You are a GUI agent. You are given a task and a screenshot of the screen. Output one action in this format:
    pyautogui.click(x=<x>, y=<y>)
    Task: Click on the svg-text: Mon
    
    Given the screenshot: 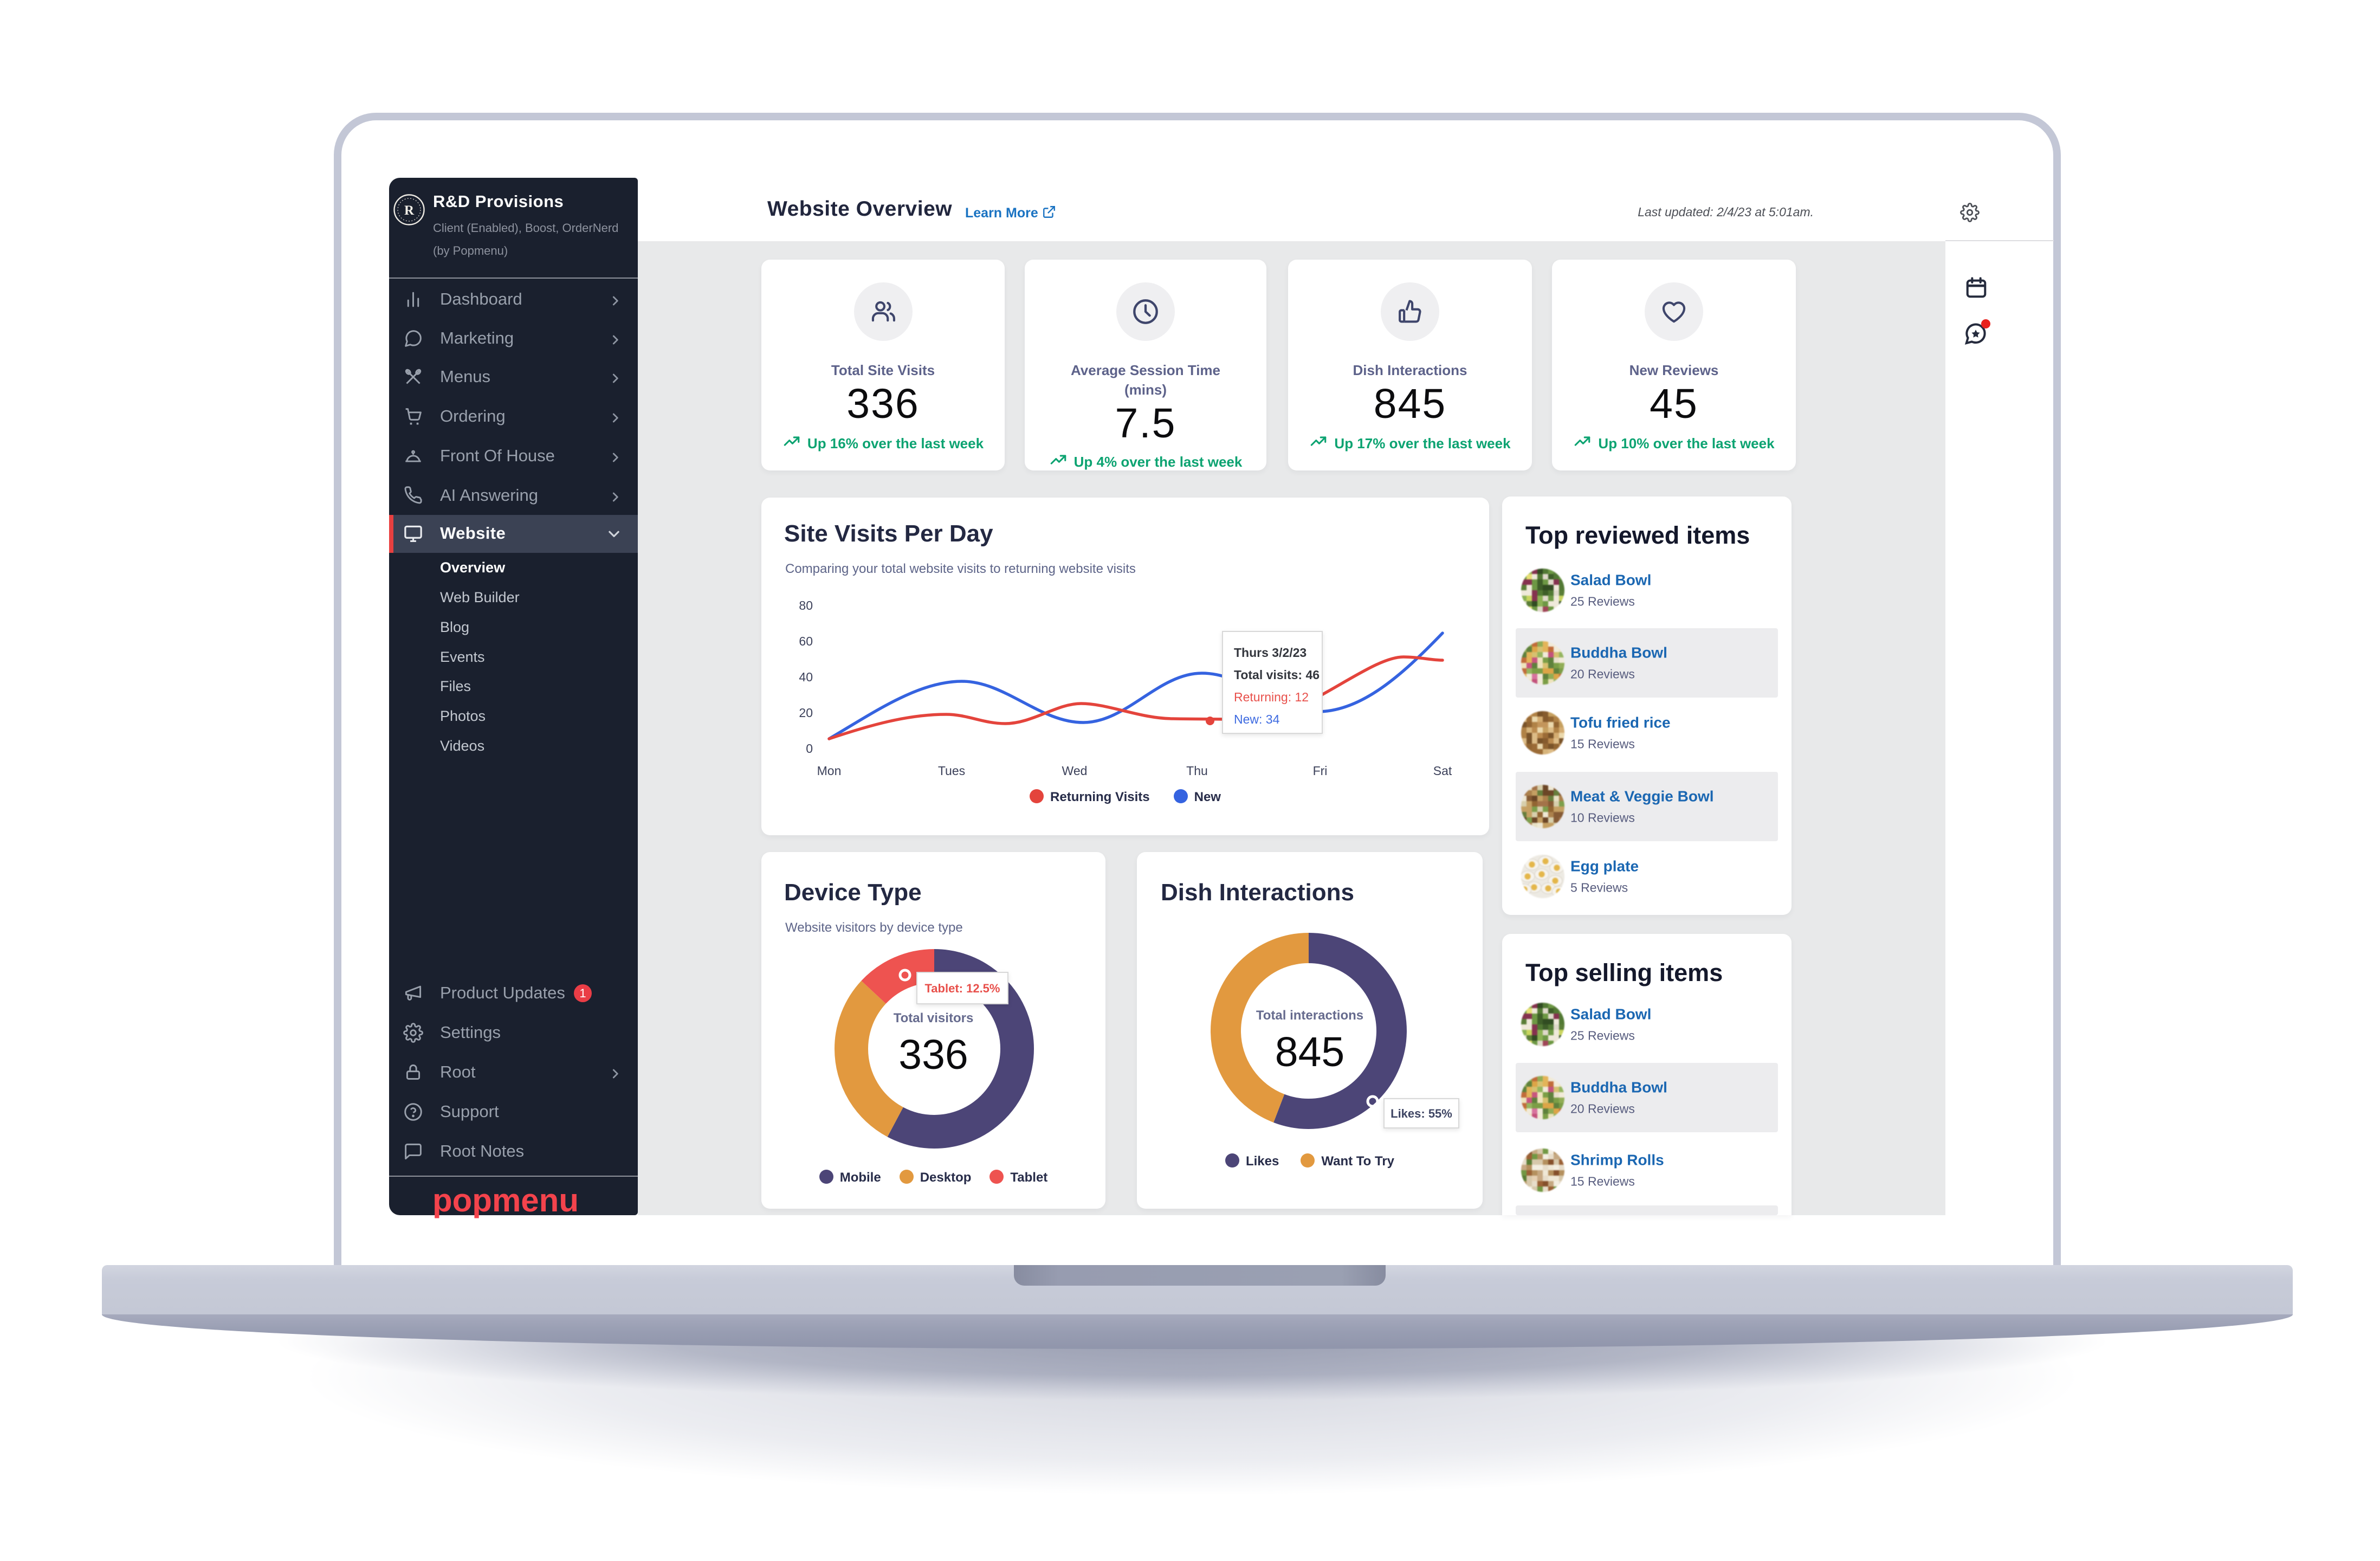 What is the action you would take?
    pyautogui.click(x=829, y=771)
    